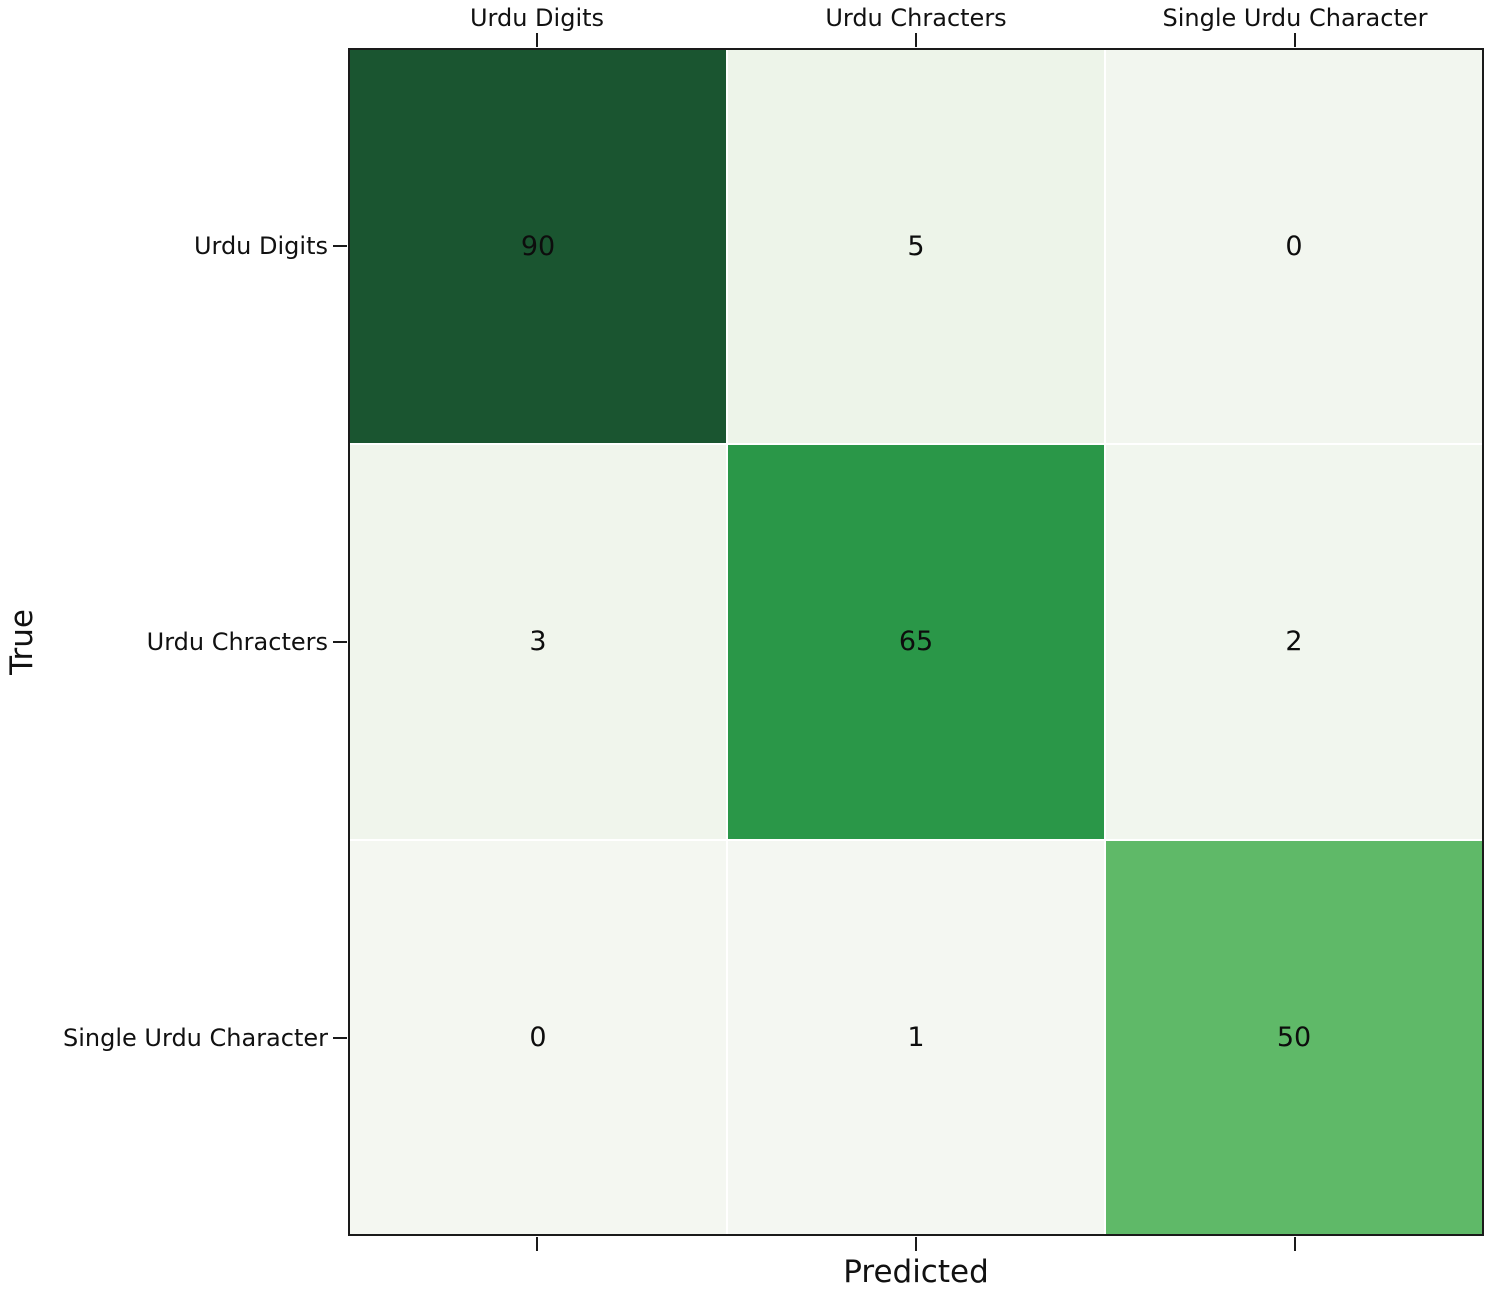  I want to click on y-tick-label-urdu-chracters: Urdu Chracters, so click(237, 642).